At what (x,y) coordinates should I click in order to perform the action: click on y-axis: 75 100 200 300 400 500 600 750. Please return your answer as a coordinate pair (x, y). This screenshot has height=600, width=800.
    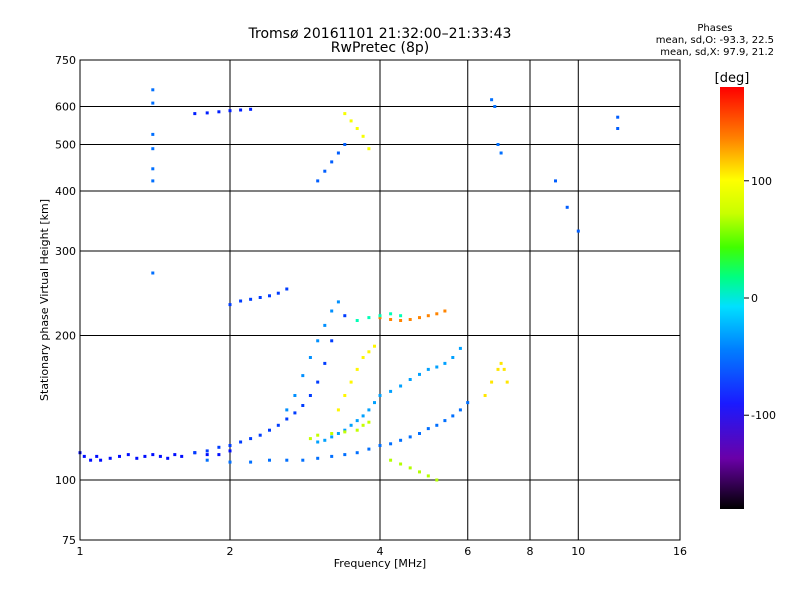
    Looking at the image, I should click on (65, 300).